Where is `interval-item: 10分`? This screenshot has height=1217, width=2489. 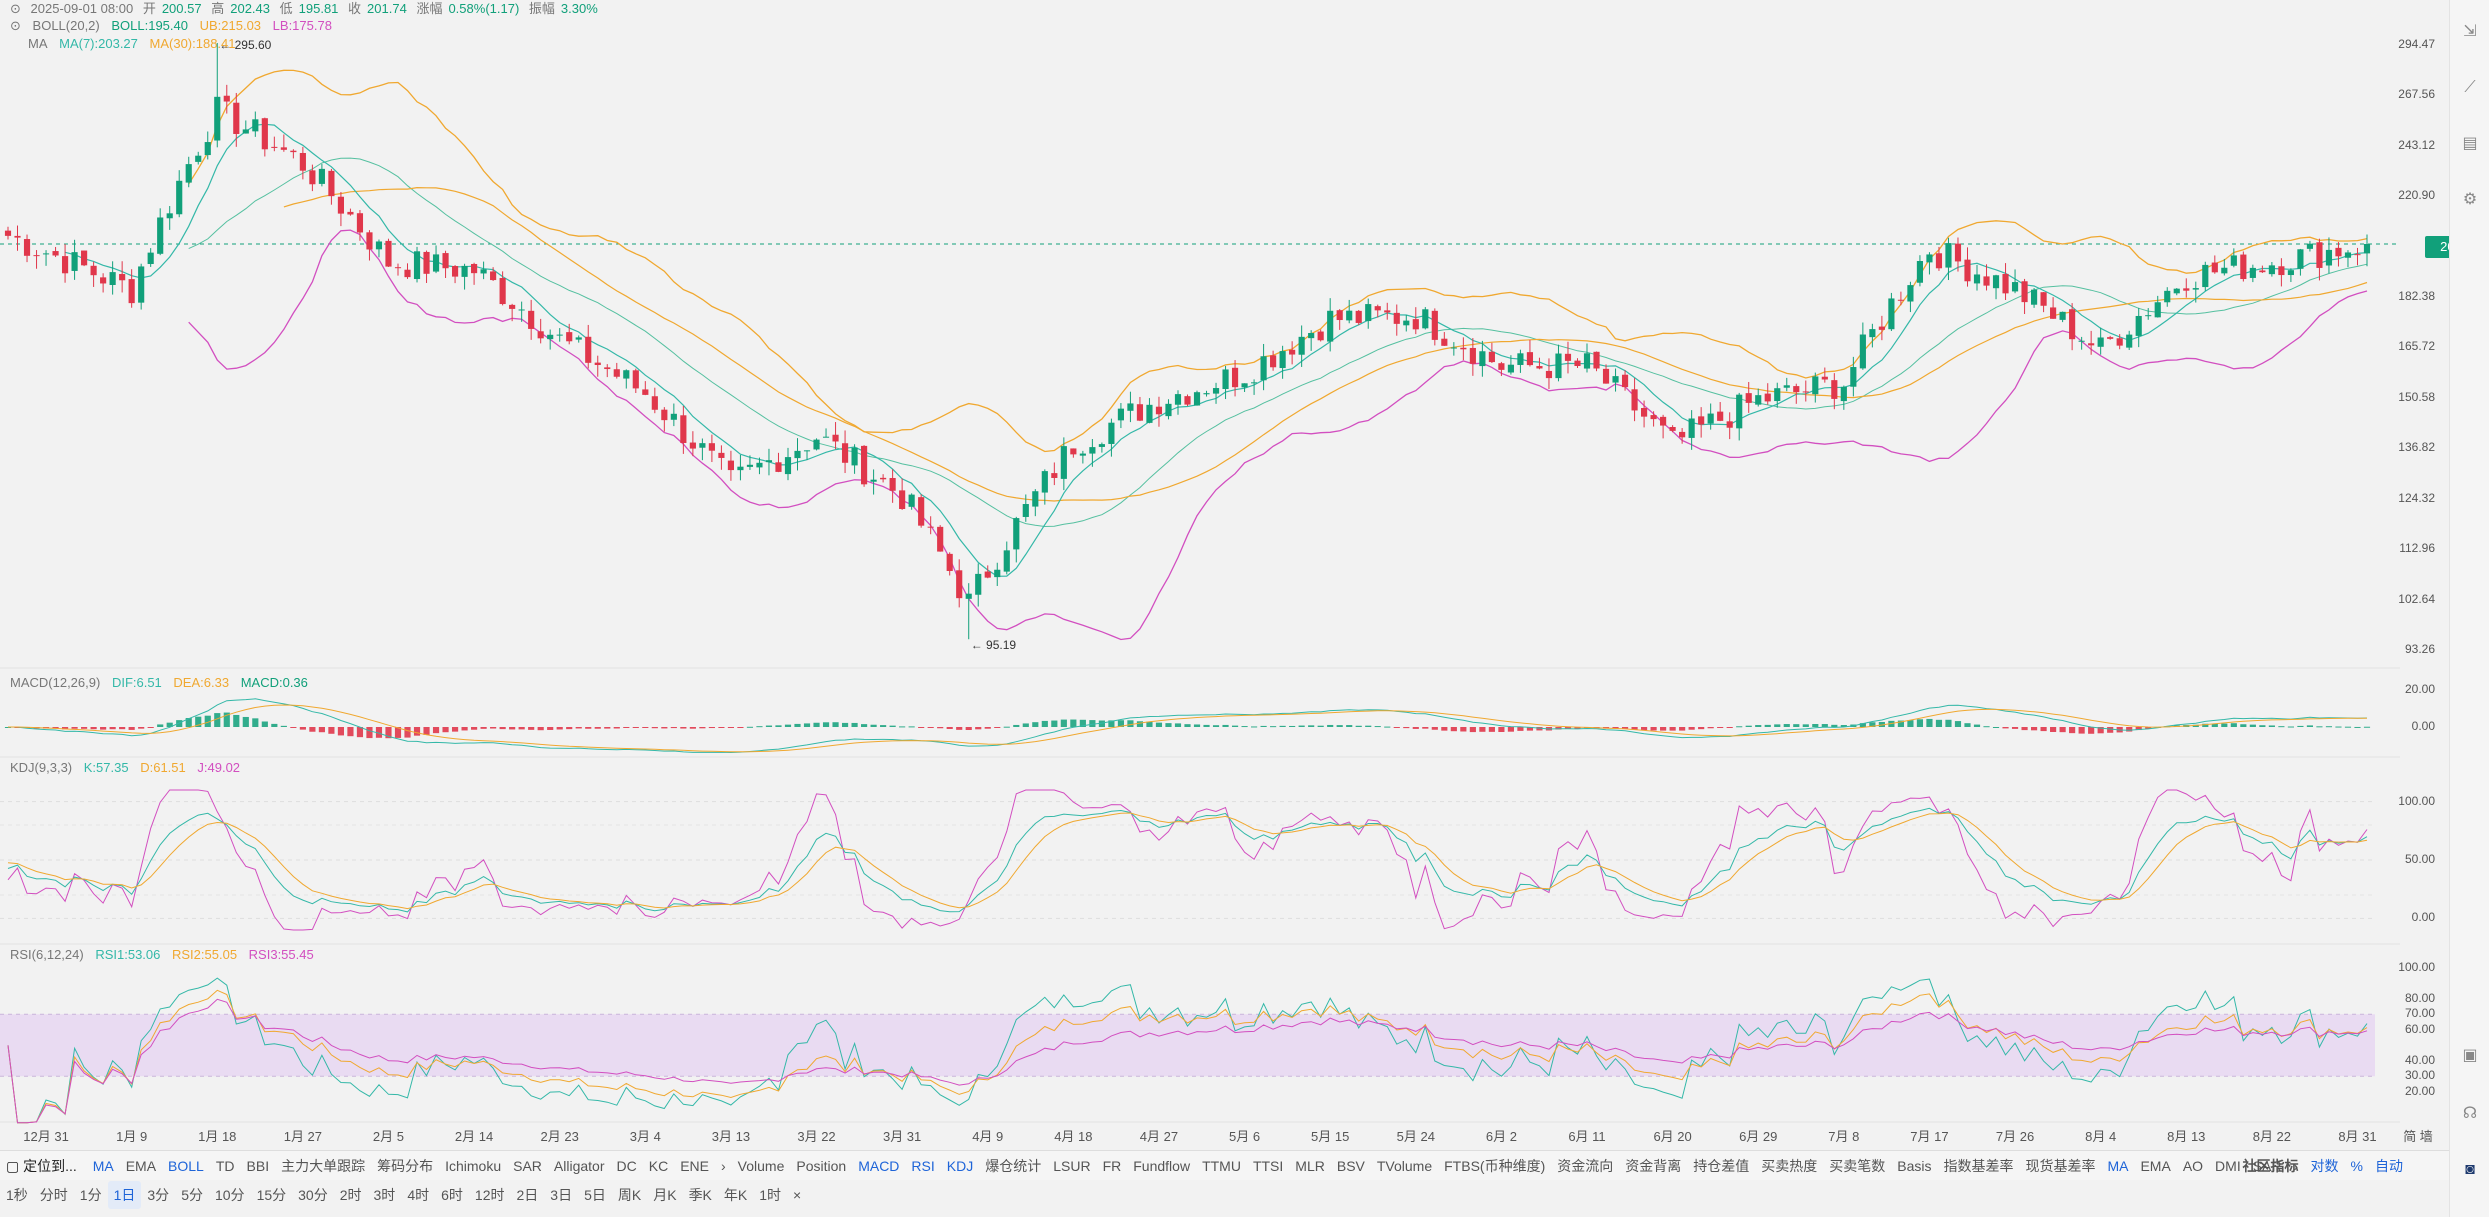
interval-item: 10分 is located at coordinates (229, 1195).